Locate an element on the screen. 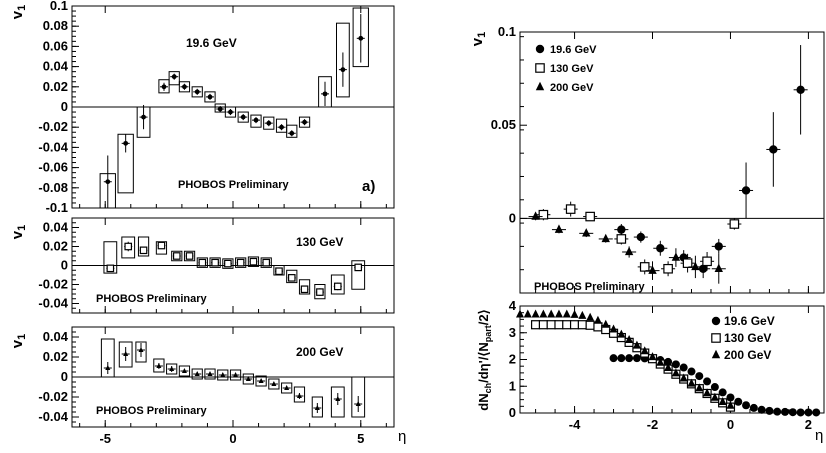 The image size is (826, 453). y-tick-label: 0 is located at coordinates (64, 265).